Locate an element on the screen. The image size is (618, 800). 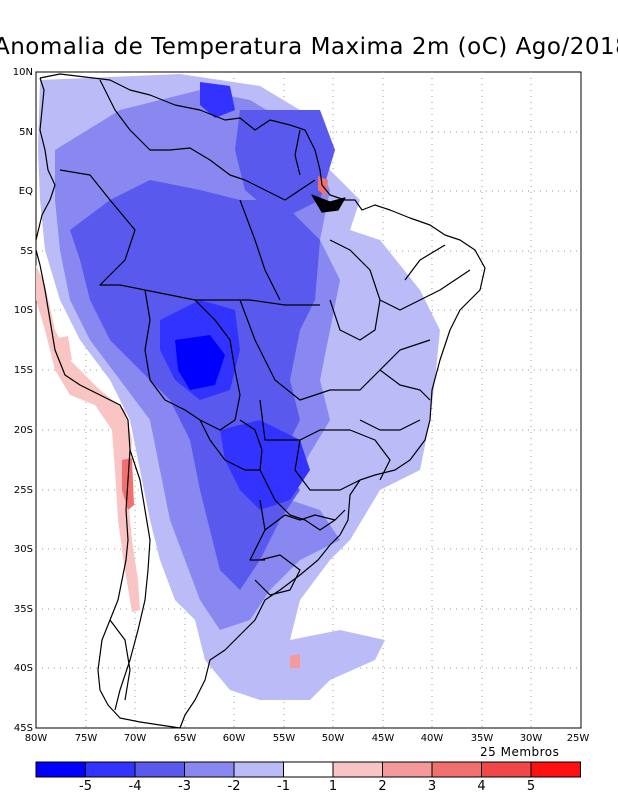
legend-label: 2 is located at coordinates (382, 786).